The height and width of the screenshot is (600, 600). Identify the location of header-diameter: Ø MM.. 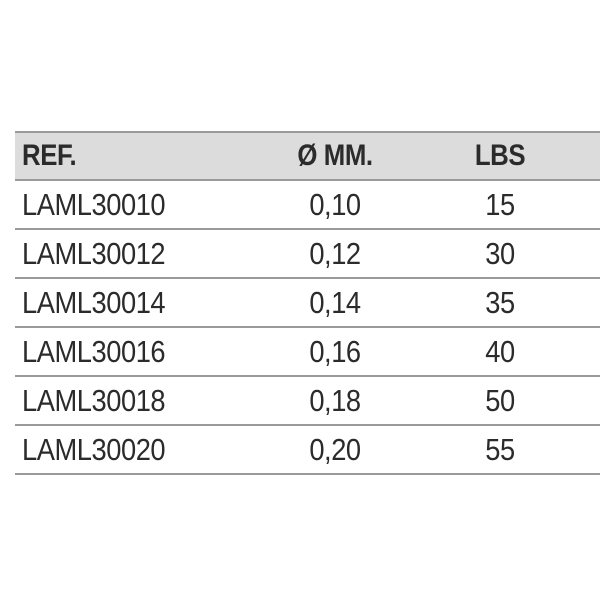
(335, 155).